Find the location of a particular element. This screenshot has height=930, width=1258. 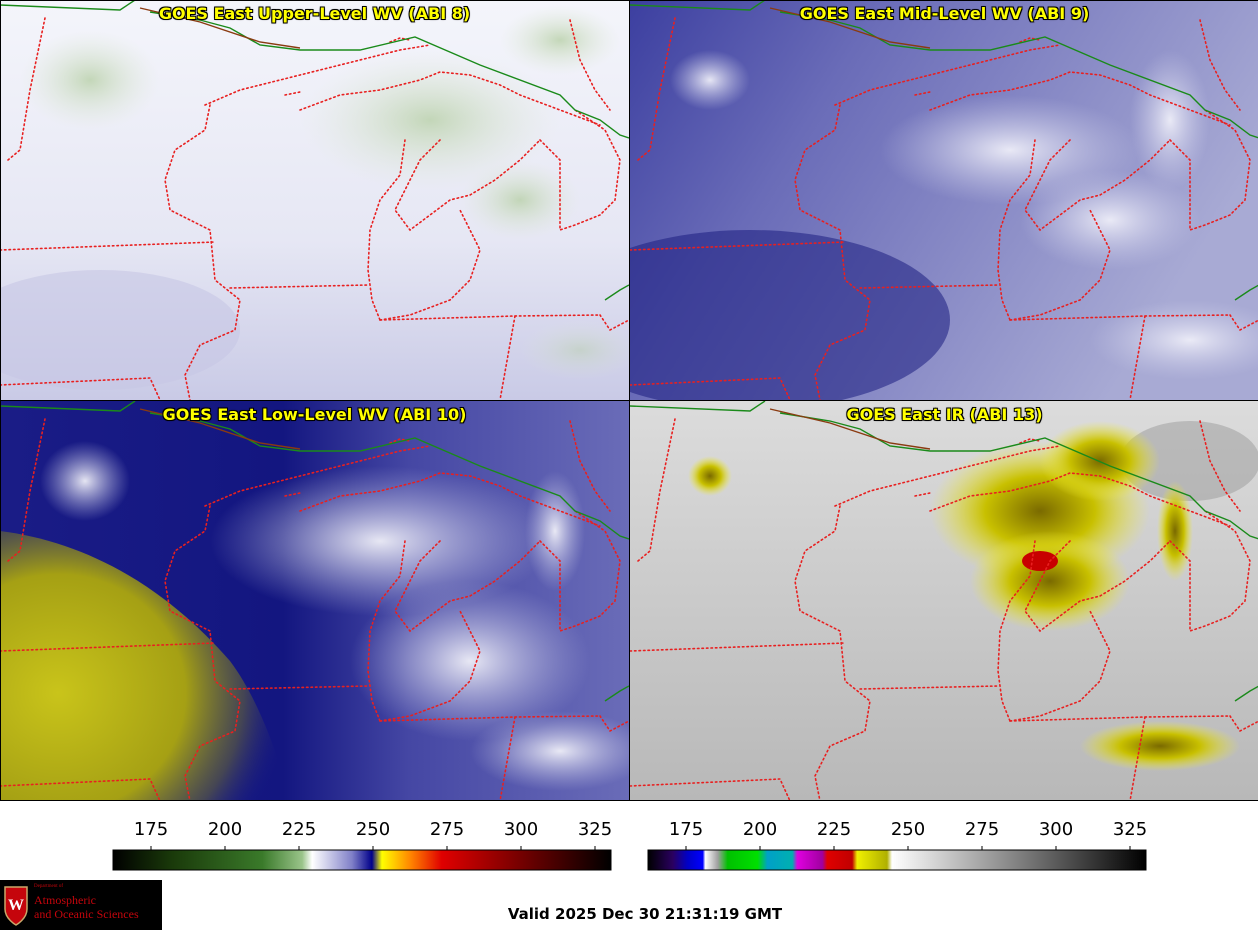

valid-time: Valid 2025 Dec 30 21:31:19 GMT is located at coordinates (645, 914).